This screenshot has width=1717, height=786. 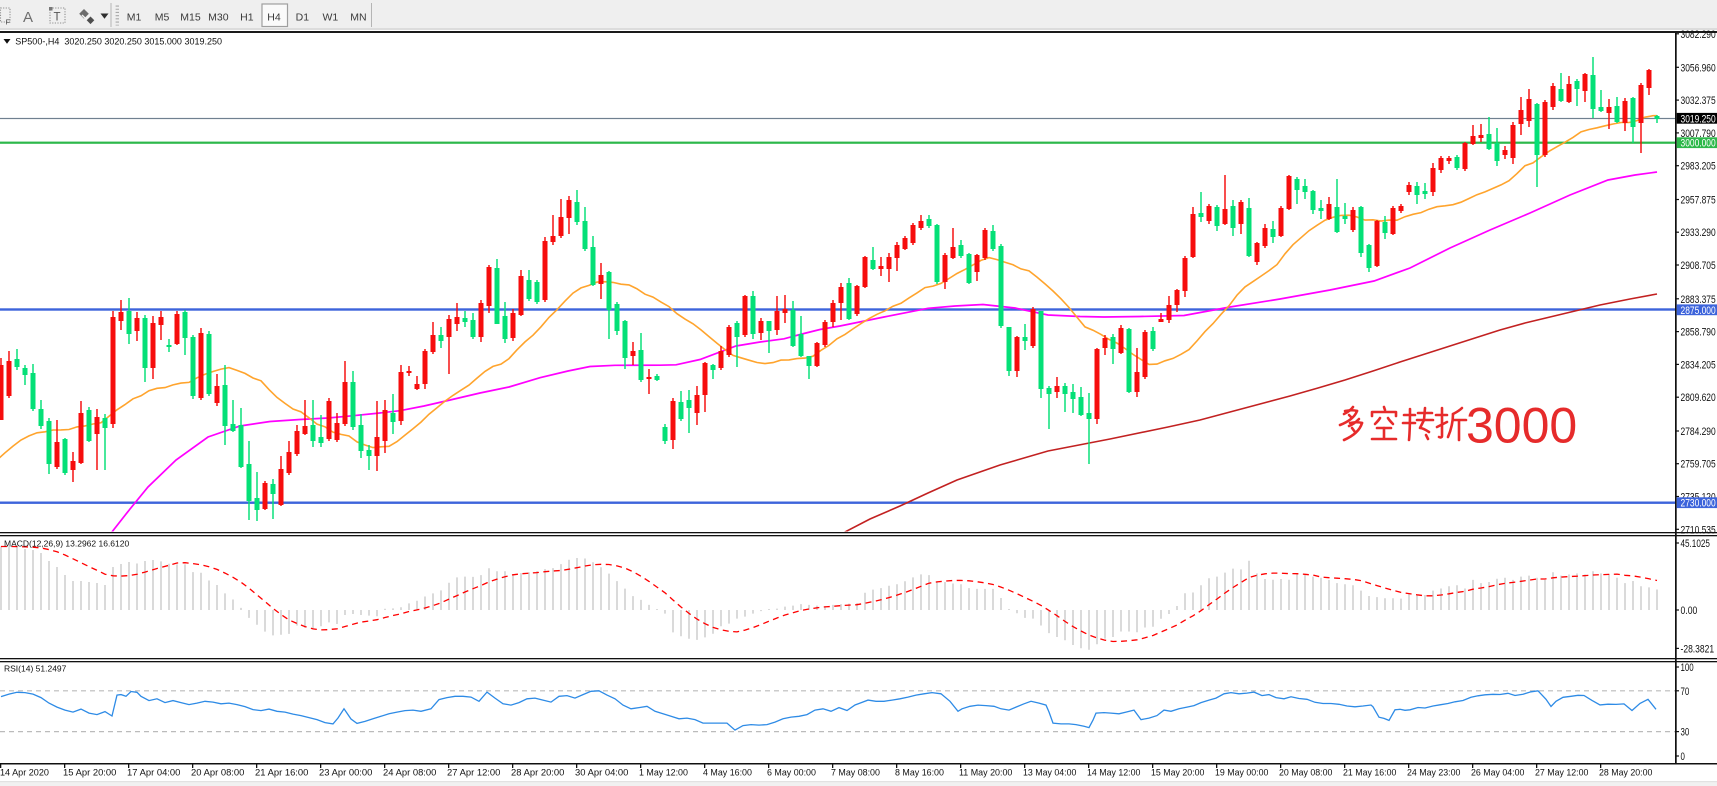 I want to click on svg-text: 8 May 16:00, so click(x=919, y=773).